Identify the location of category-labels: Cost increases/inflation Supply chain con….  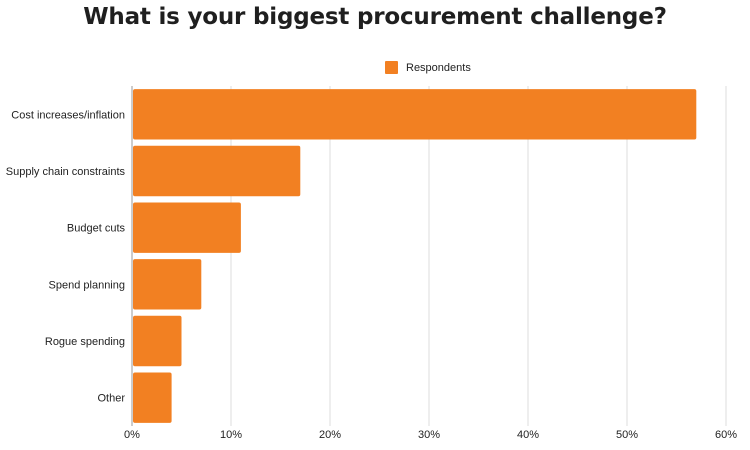
(66, 256).